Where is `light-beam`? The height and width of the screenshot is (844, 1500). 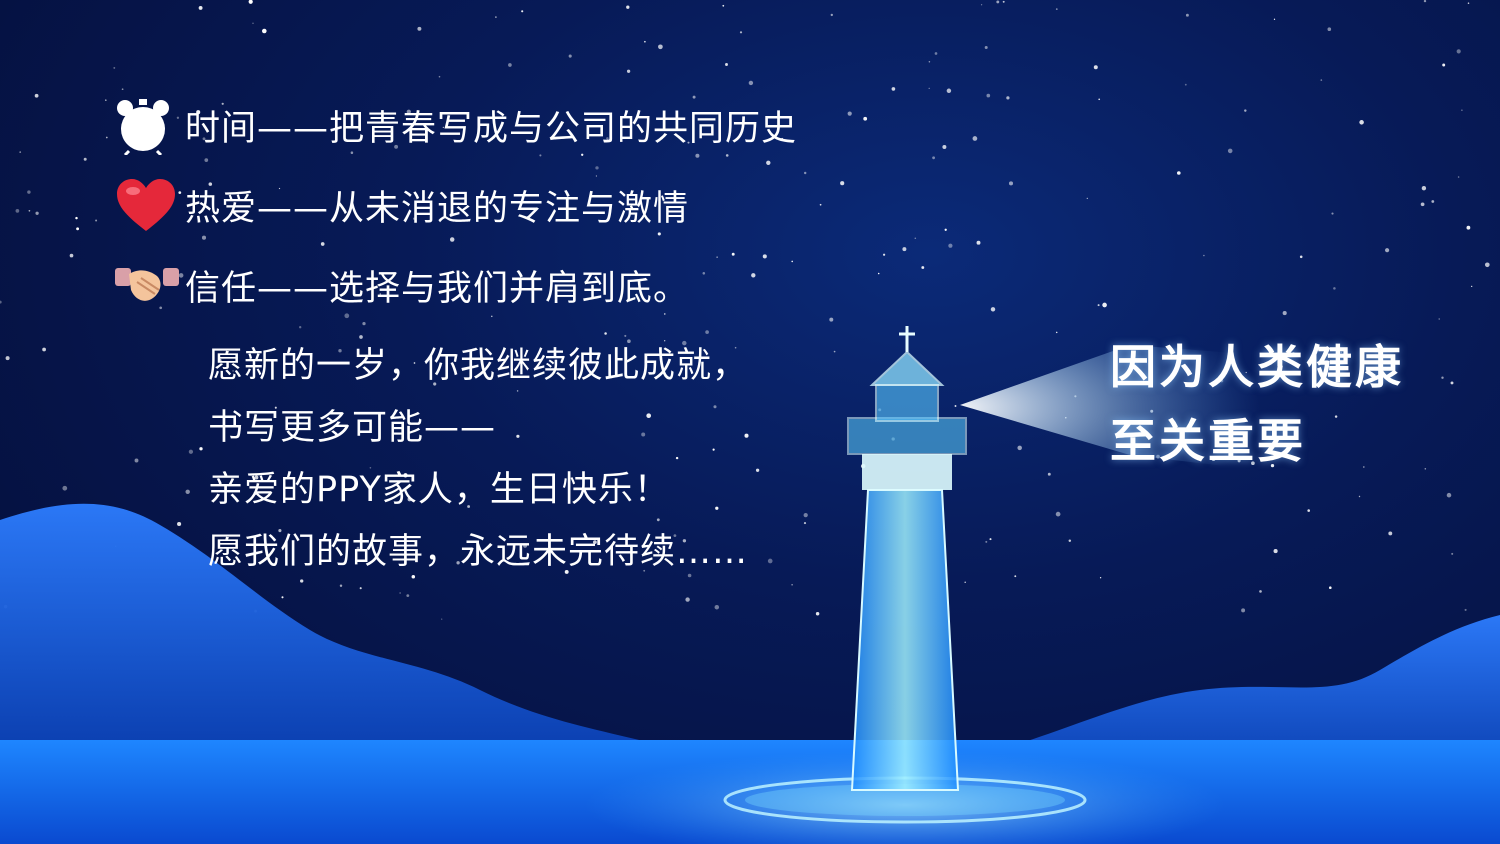 light-beam is located at coordinates (1110, 407).